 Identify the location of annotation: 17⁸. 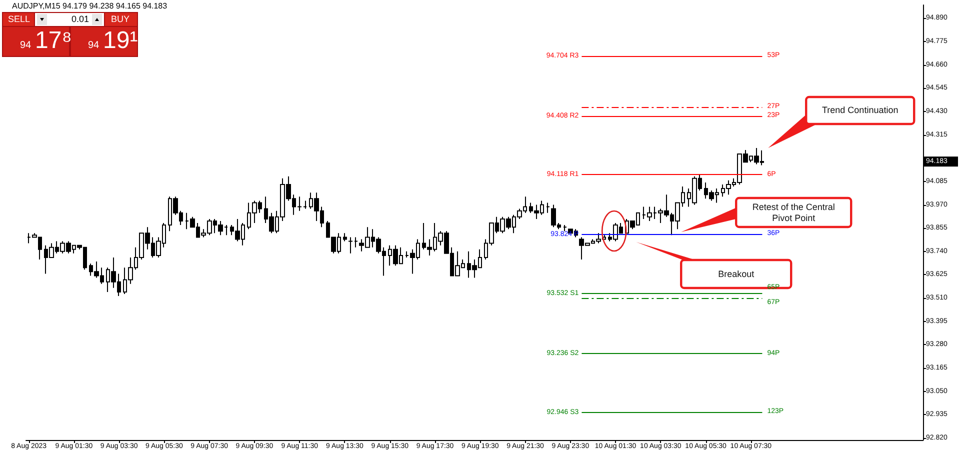
(53, 40).